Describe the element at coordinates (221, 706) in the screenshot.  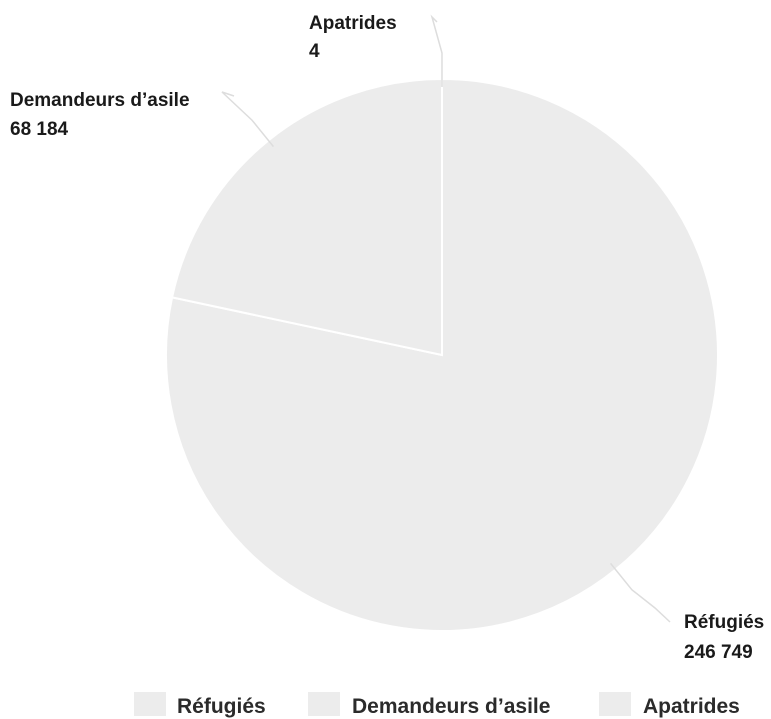
I see `legend-label-refugies: Réfugiés` at that location.